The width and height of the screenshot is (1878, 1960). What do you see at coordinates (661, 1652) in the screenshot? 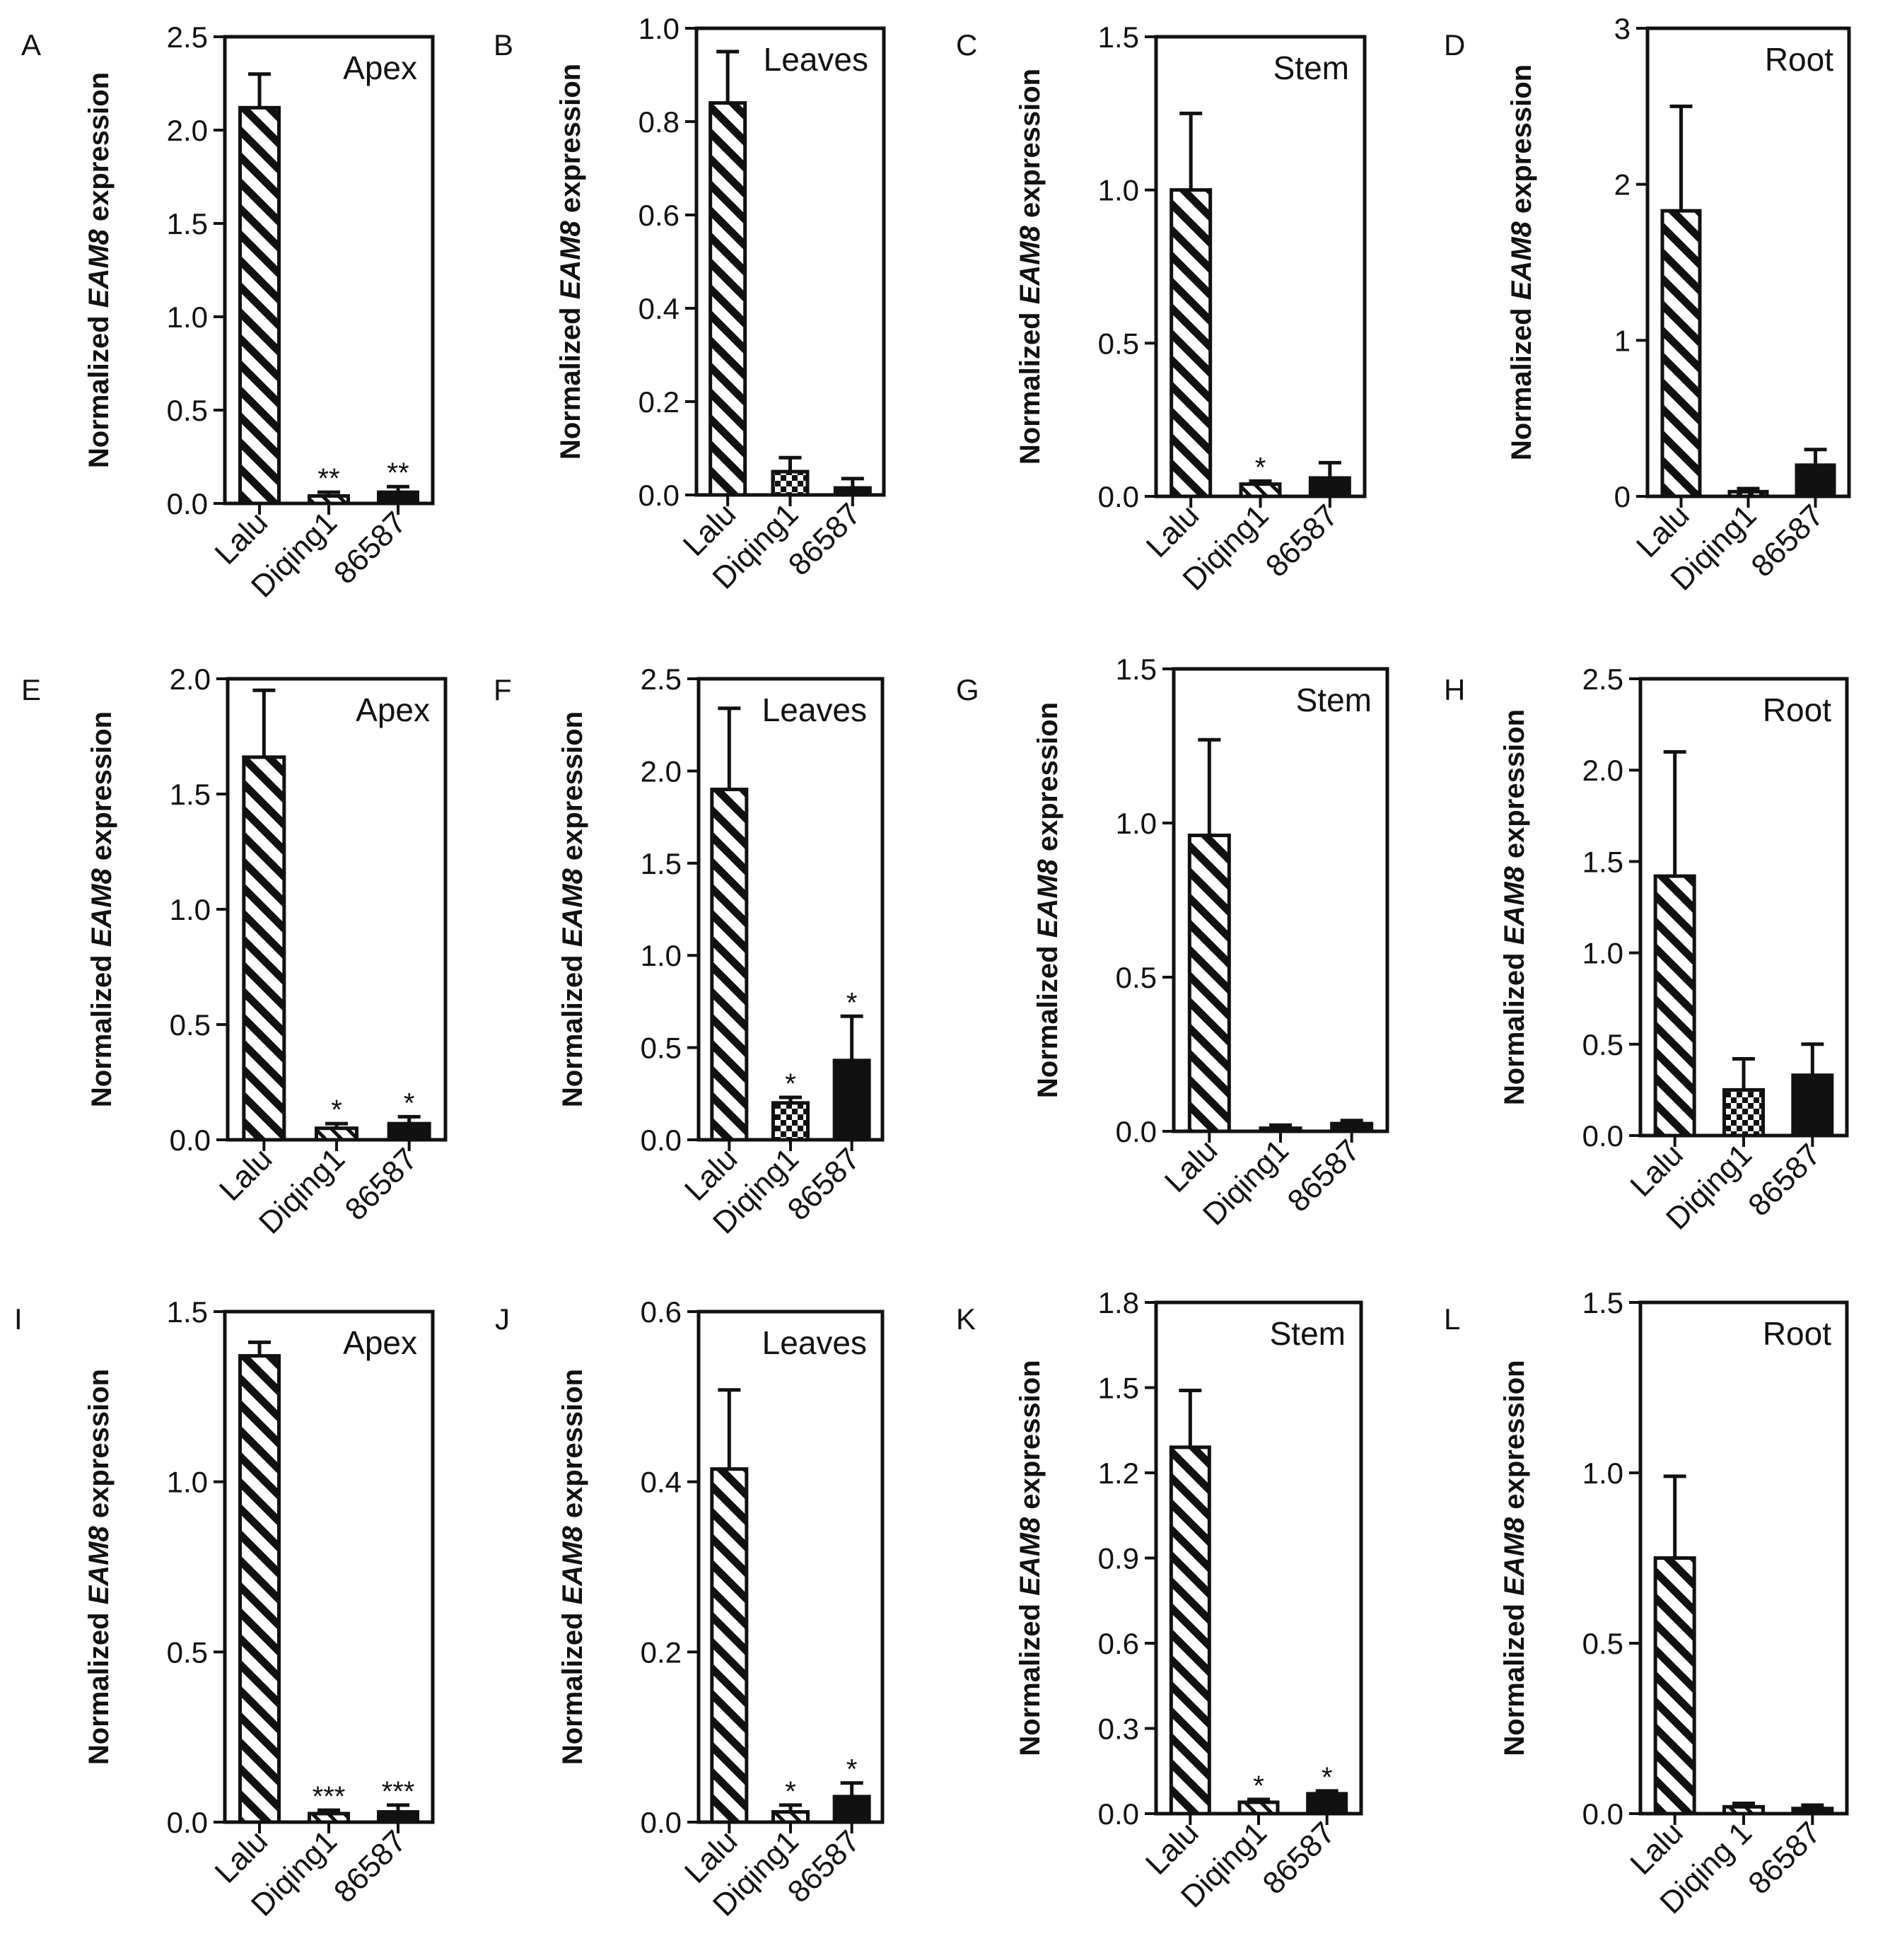
I see `y-tick-label: 0.2` at bounding box center [661, 1652].